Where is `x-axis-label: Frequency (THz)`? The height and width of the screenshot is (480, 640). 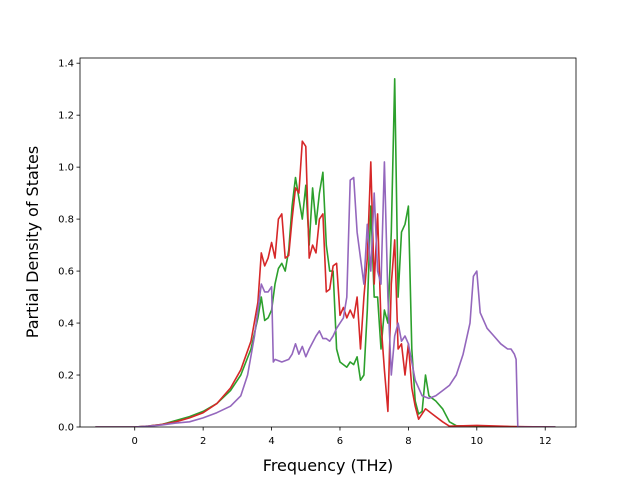 x-axis-label: Frequency (THz) is located at coordinates (328, 465).